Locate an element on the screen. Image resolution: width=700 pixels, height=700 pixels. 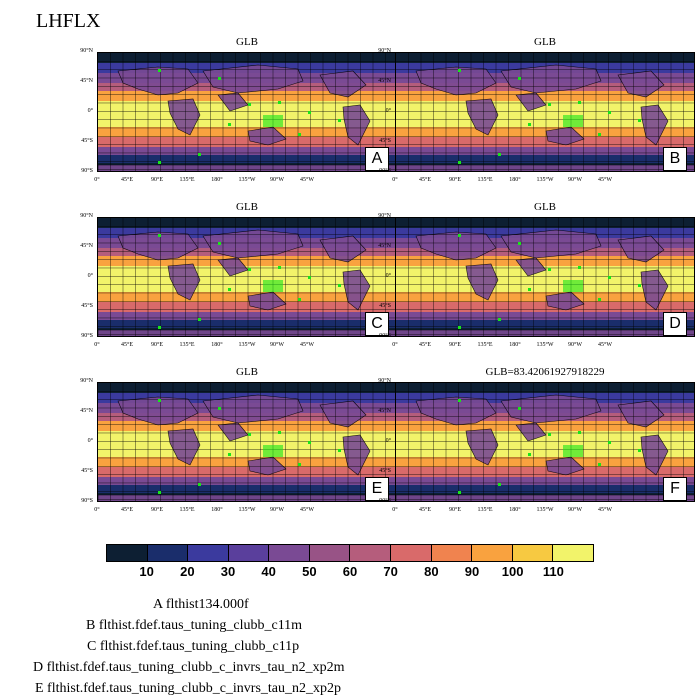
colorbar-labels: 10 20 30 40 50 60 70 80 90 100 110 is located at coordinates (350, 572).